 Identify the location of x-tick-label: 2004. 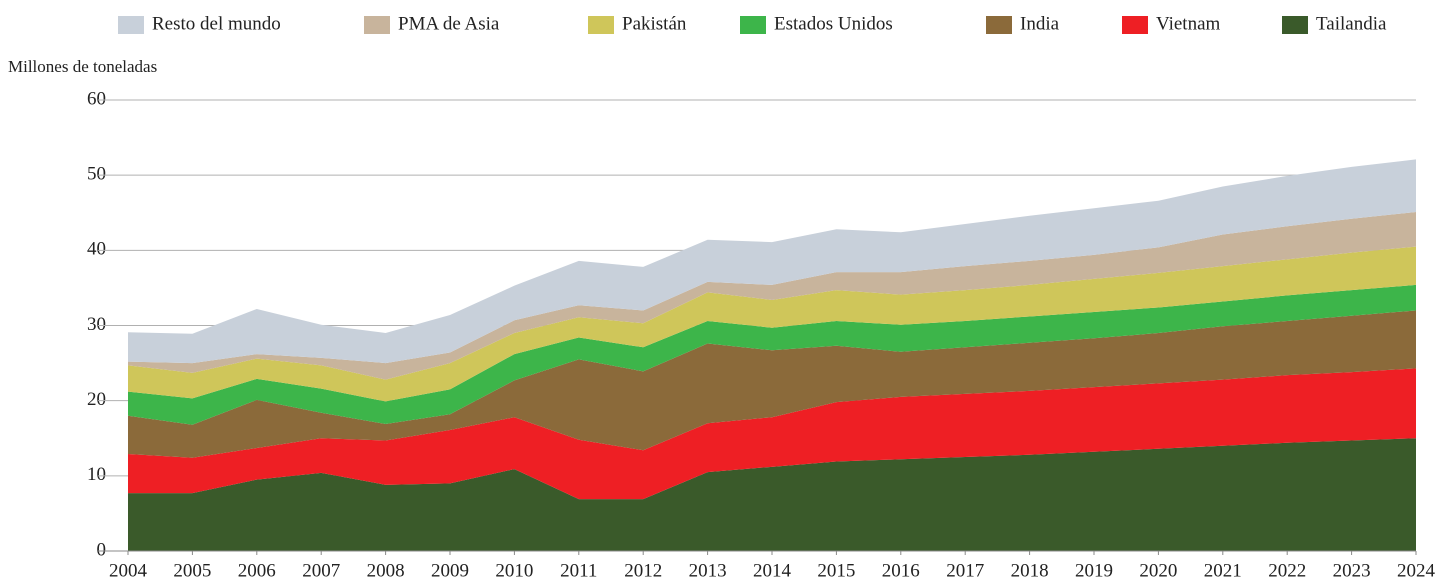
(128, 570).